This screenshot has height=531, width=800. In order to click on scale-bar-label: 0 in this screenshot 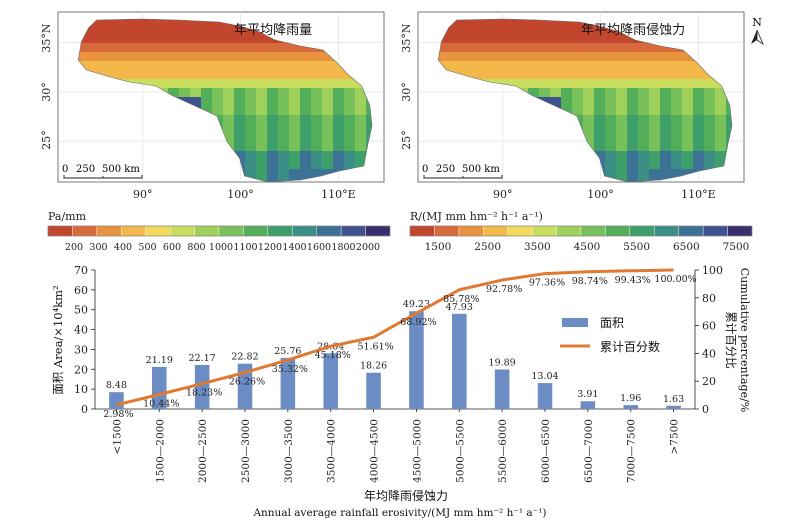, I will do `click(65, 169)`.